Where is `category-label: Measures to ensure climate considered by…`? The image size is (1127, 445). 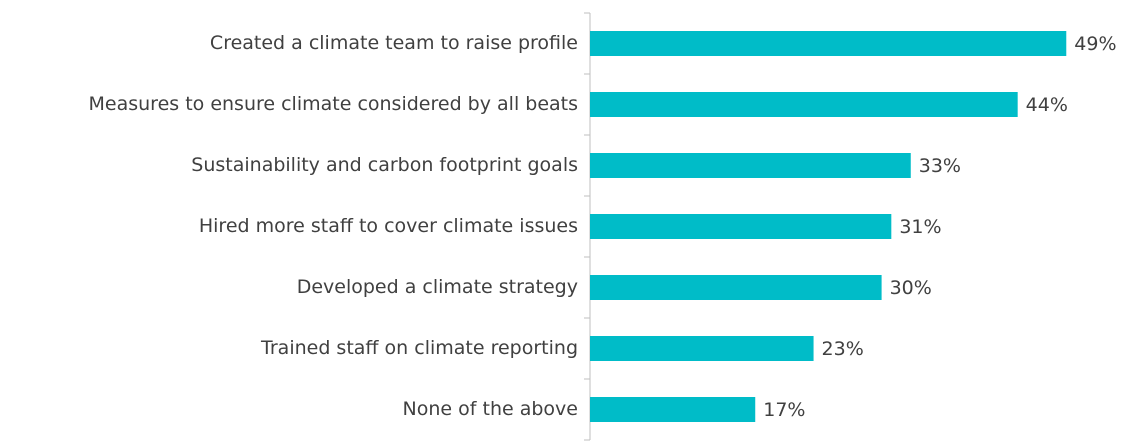 category-label: Measures to ensure climate considered by… is located at coordinates (333, 104).